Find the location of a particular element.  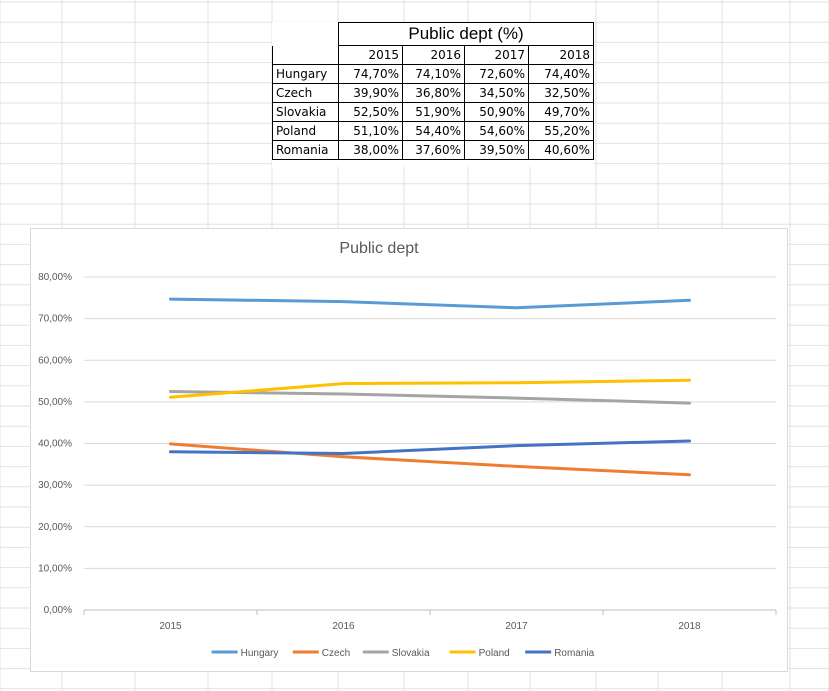

legend-label: Slovakia is located at coordinates (411, 653).